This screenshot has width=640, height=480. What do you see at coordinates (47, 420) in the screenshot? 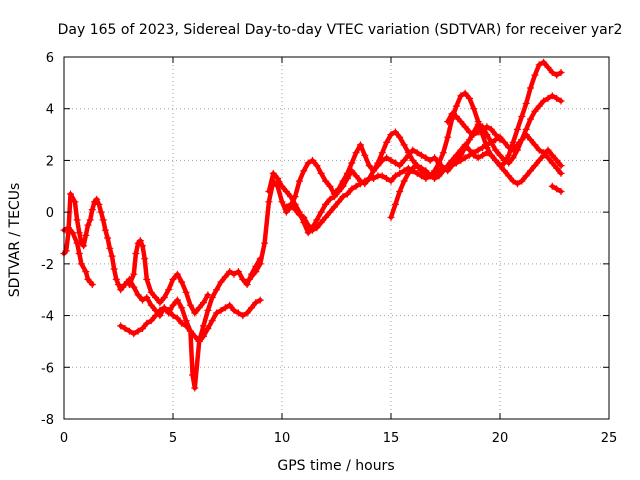
I see `y-tick-label: -8` at bounding box center [47, 420].